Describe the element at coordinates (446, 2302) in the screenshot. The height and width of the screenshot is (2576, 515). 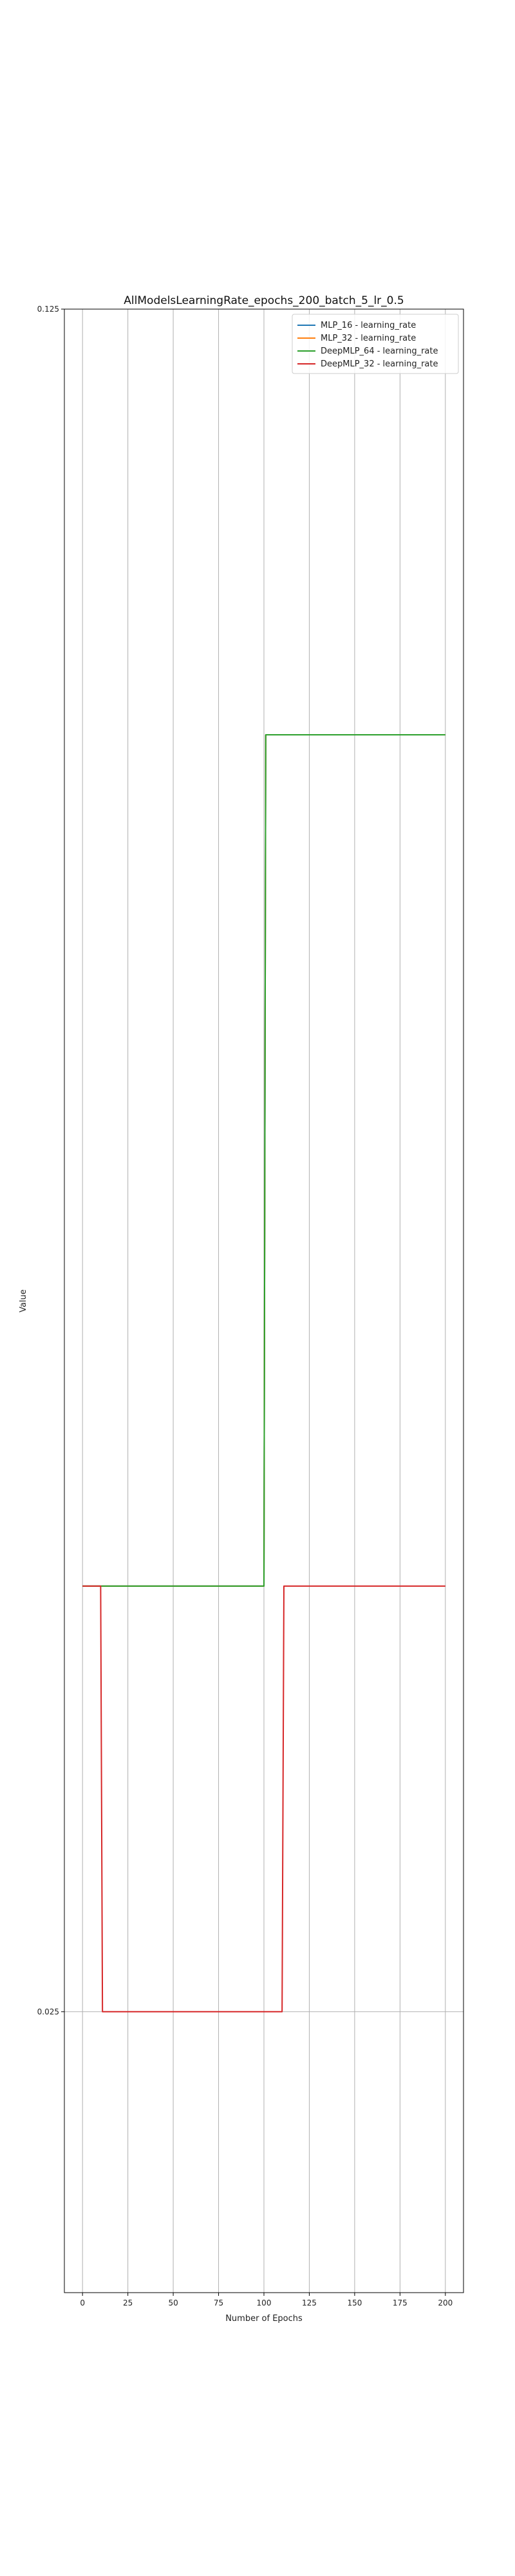
I see `x-tick-label: 200` at that location.